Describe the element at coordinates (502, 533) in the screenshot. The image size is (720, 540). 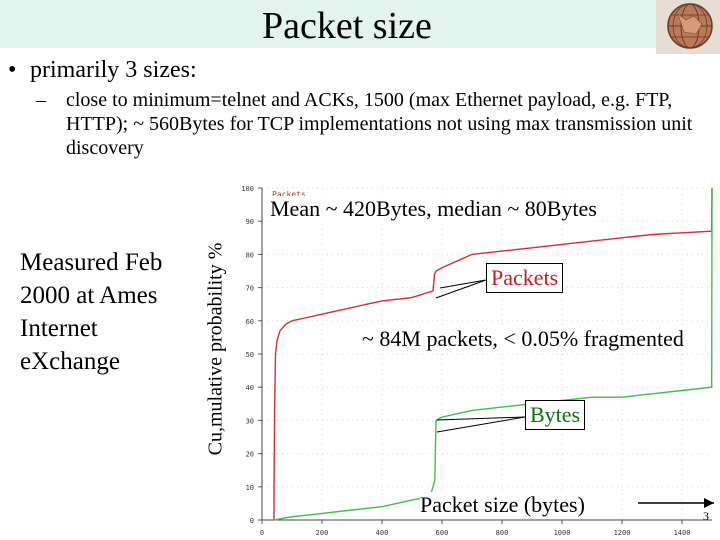
I see `x-tick-label: 800` at that location.